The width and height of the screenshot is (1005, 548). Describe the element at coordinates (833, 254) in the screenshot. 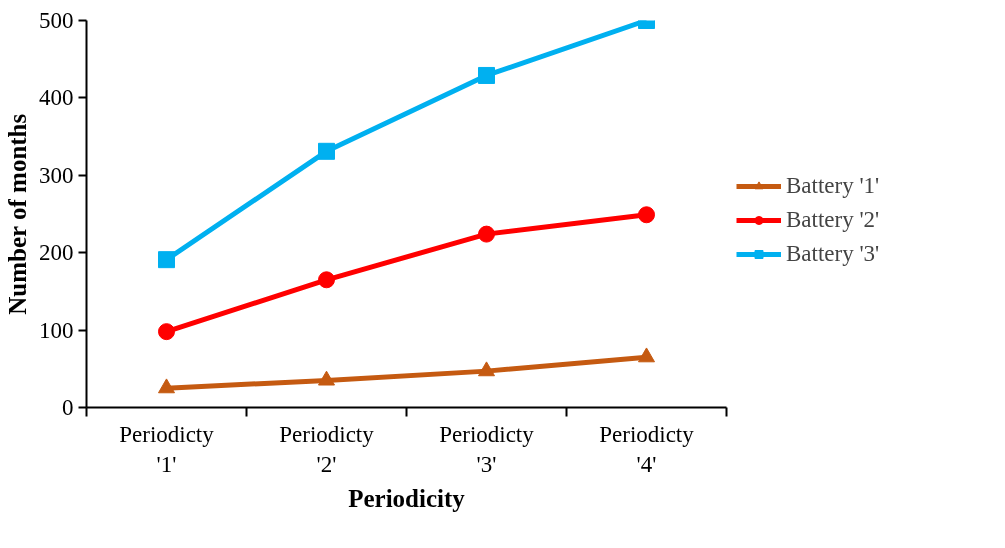

I see `legend-label: Battery '3'` at that location.